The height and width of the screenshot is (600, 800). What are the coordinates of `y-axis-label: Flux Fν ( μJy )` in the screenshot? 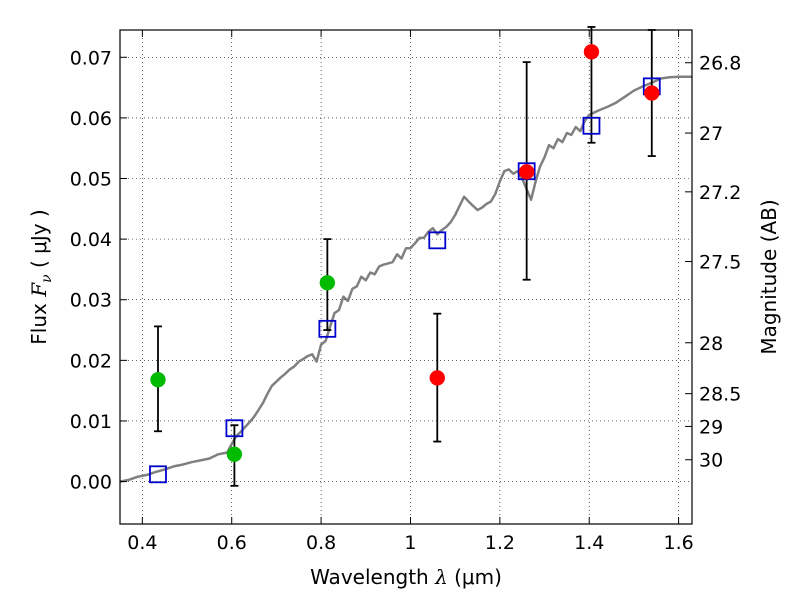 It's located at (41, 276).